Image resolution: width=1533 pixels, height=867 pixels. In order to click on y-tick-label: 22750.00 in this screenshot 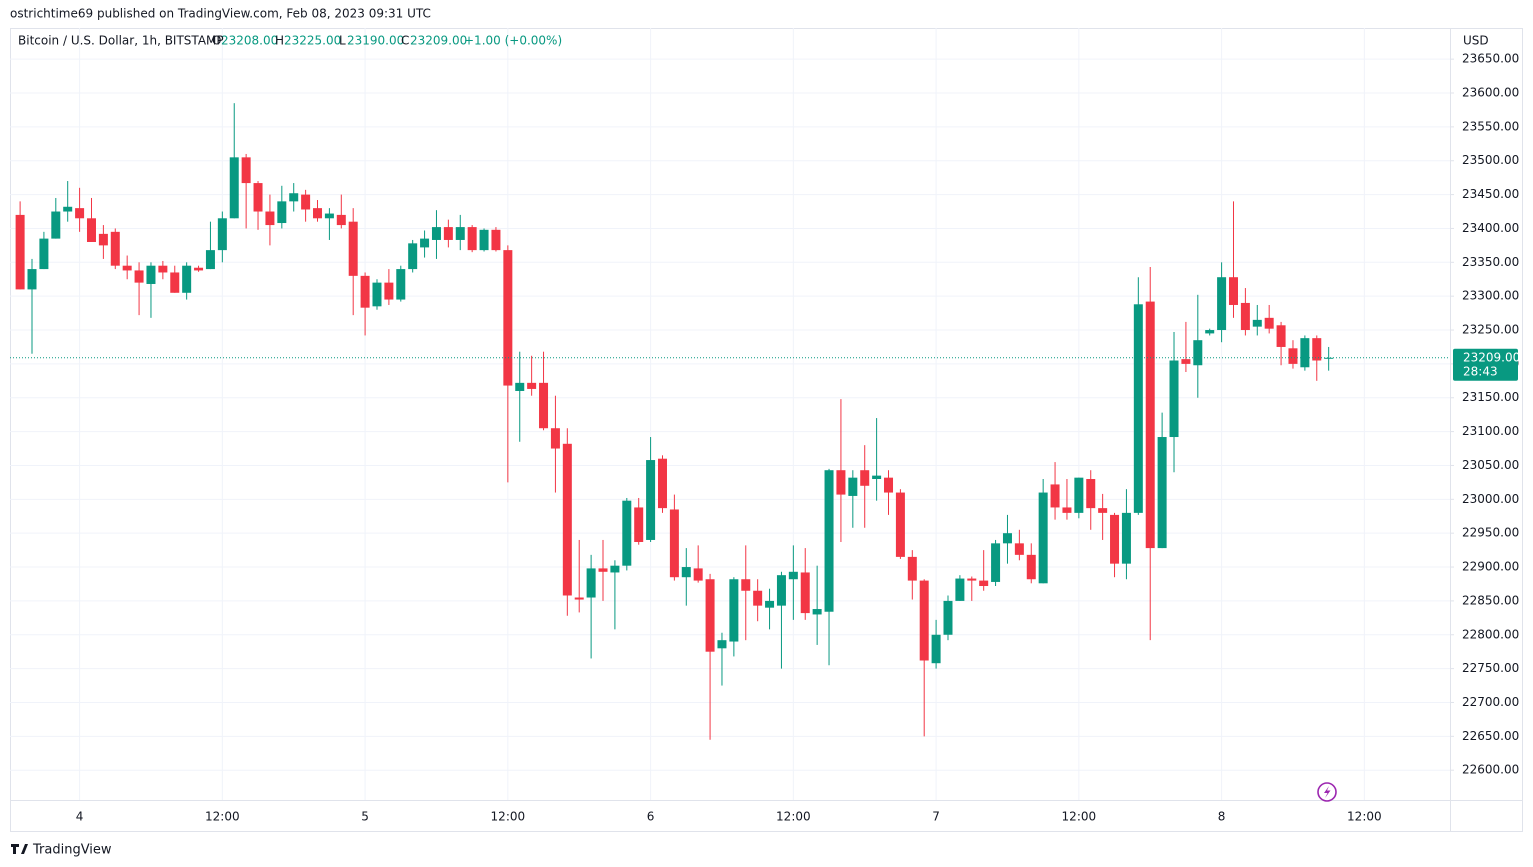, I will do `click(1490, 668)`.